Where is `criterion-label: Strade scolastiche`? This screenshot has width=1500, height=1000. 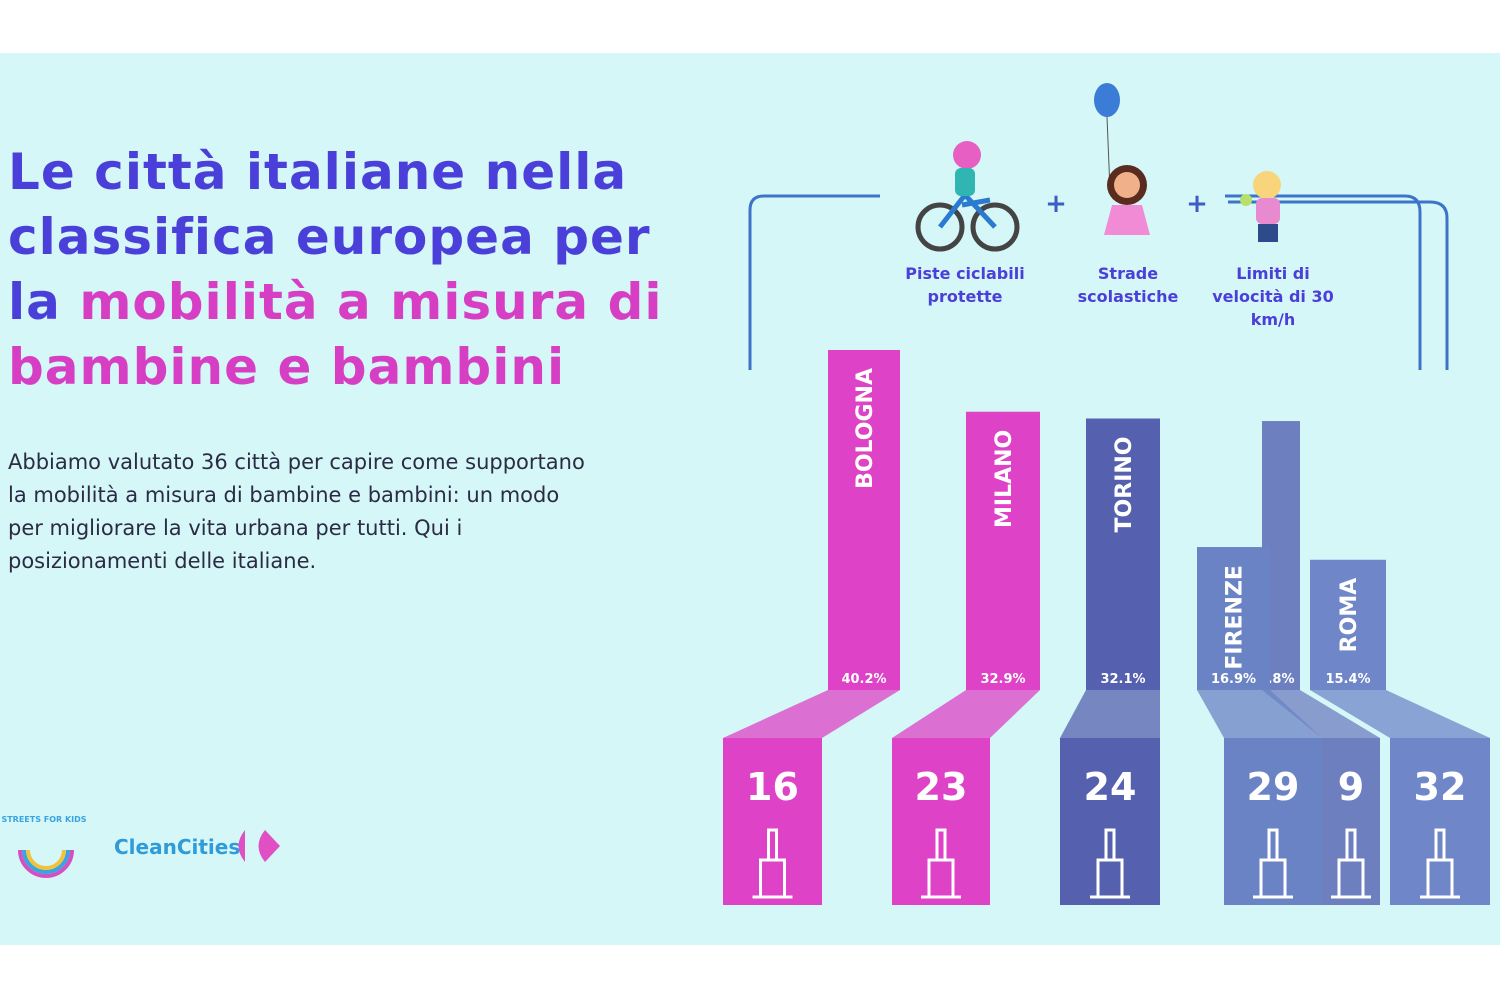
criterion-label: Strade scolastiche is located at coordinates (1128, 285).